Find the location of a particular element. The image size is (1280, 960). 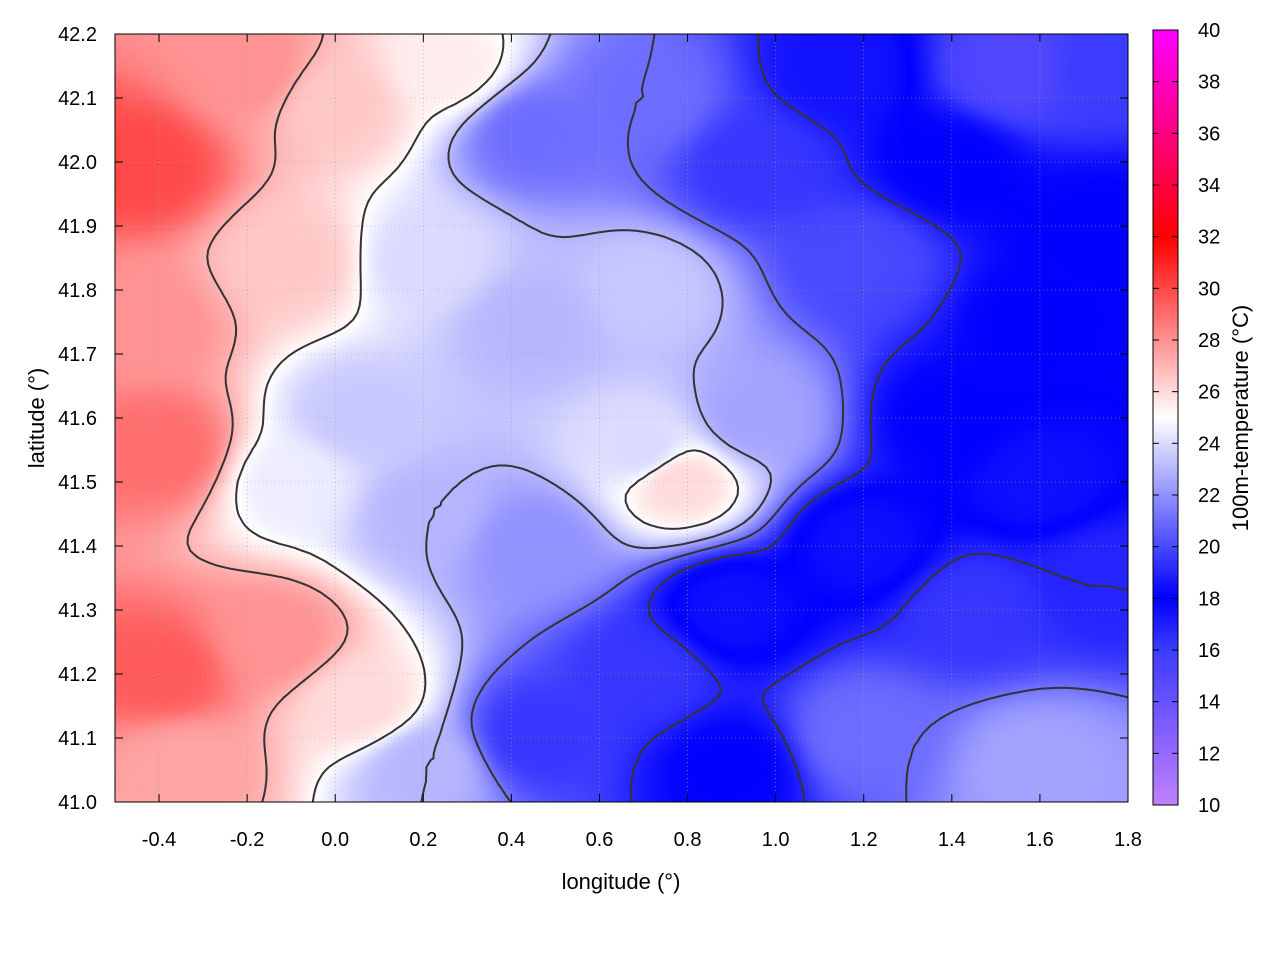

x-tick-label: 0.4 is located at coordinates (511, 840).